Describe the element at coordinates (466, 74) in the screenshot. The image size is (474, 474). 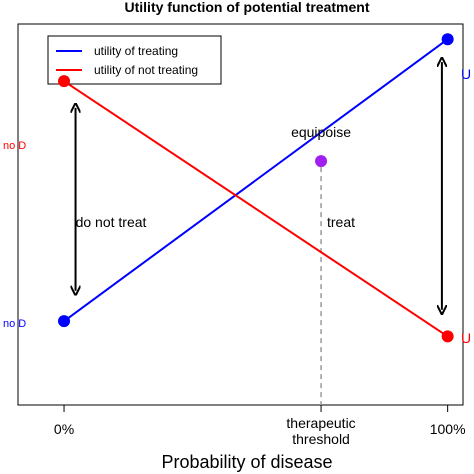
I see `right-label-blue: U` at that location.